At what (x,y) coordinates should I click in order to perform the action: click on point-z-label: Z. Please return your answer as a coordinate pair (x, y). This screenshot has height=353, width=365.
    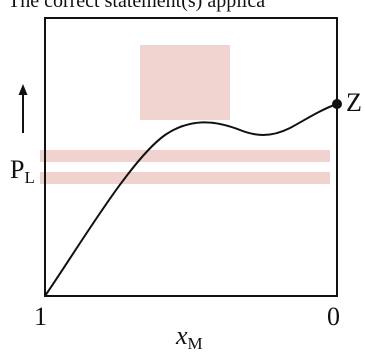
    Looking at the image, I should click on (354, 103).